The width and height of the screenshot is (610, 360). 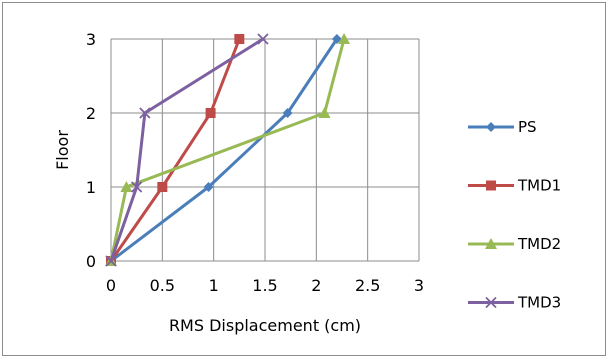 I want to click on legend-item-tmd2: TMD2, so click(x=514, y=244).